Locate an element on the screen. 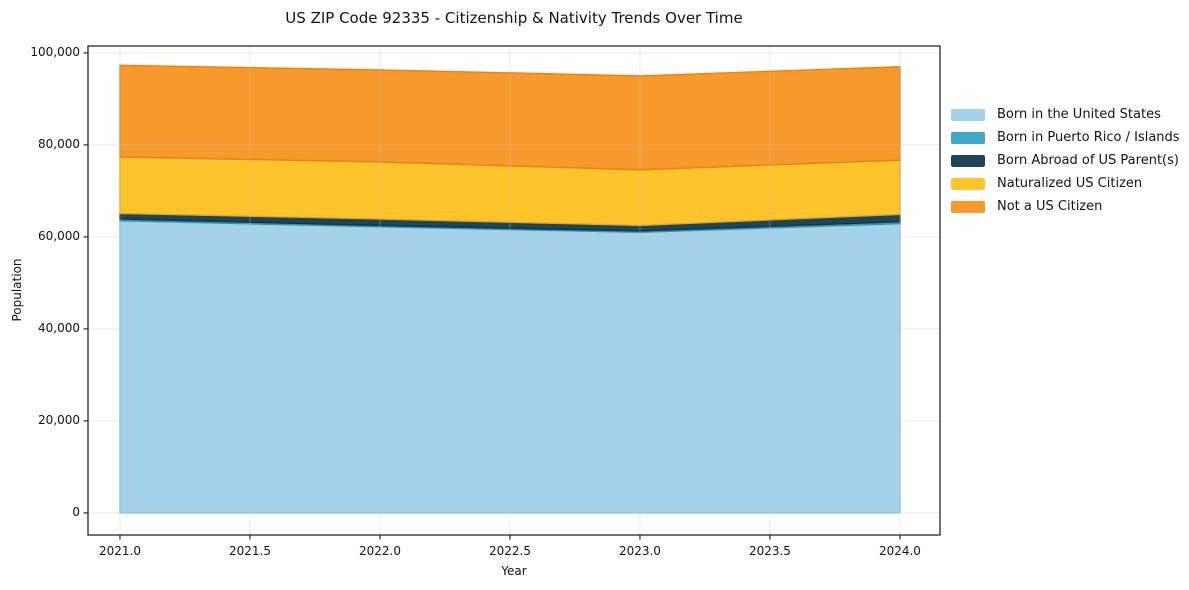  x-tick-label: 2023.5 is located at coordinates (769, 551).